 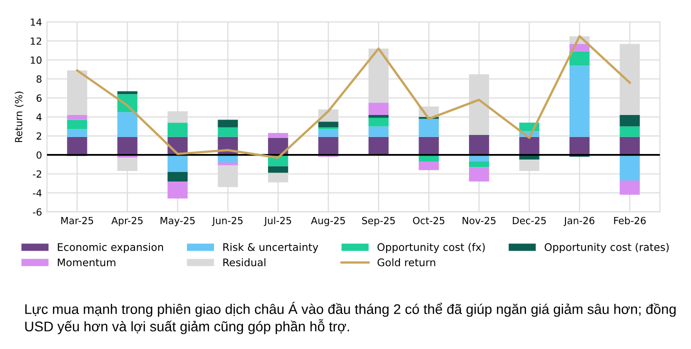 I want to click on x-tick-label: Sep-25, so click(x=378, y=221).